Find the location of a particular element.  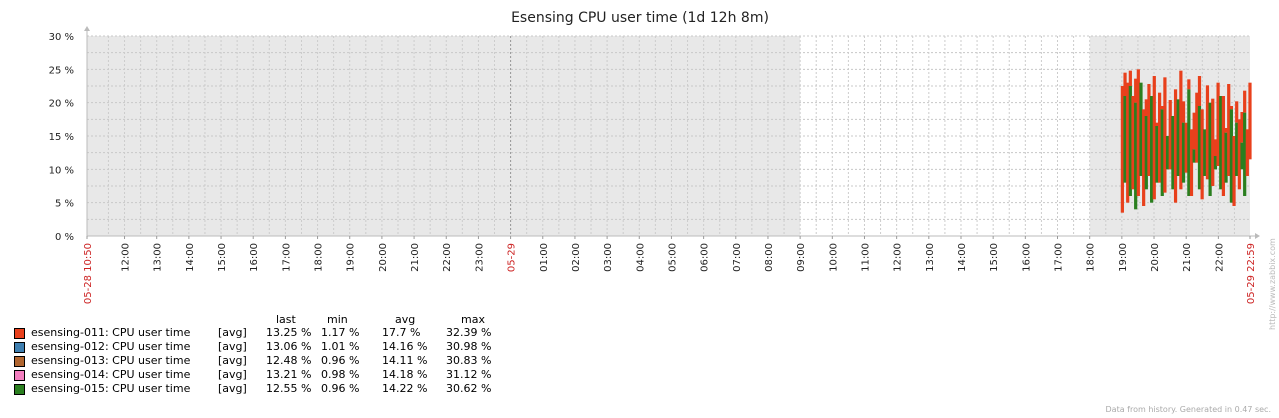

legend-avg: 14.11 % is located at coordinates (405, 360).